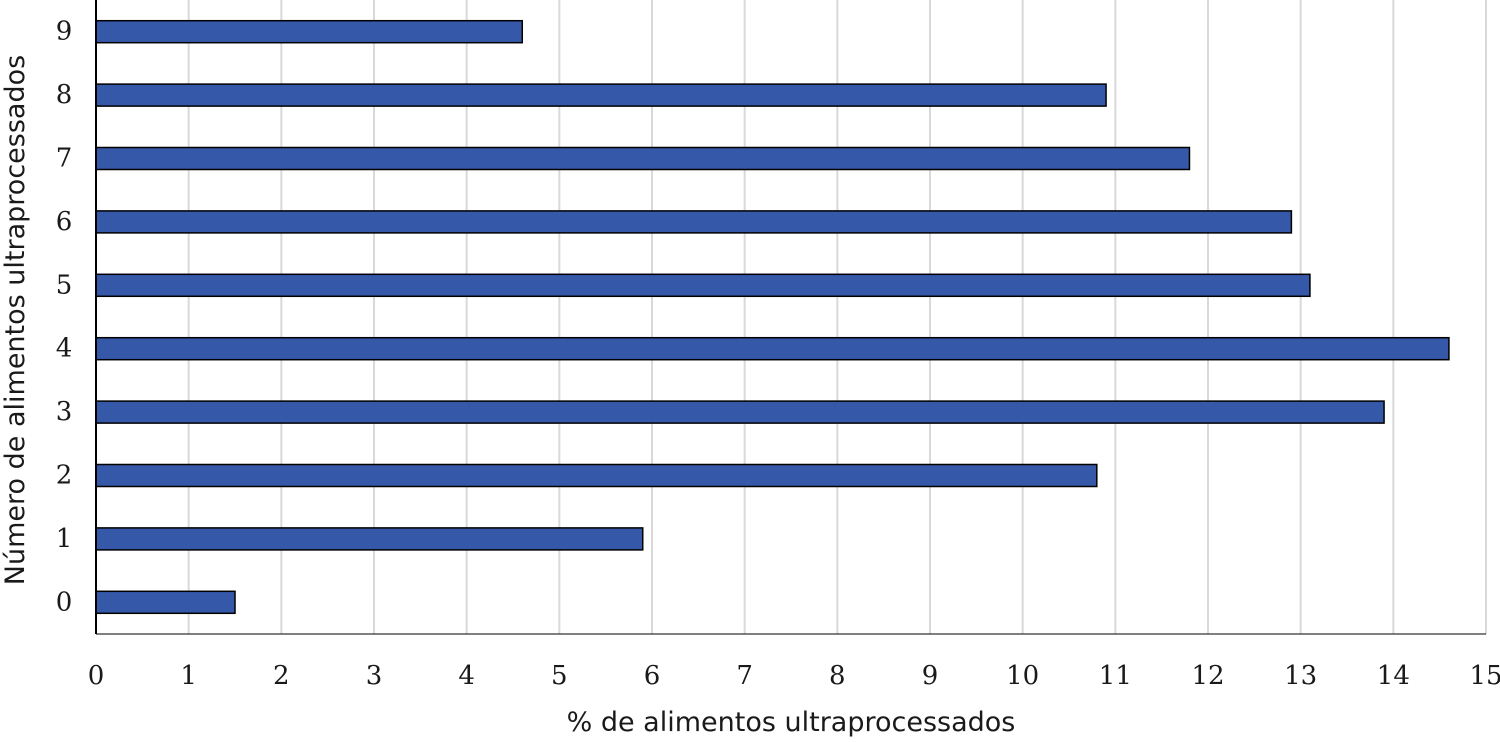  What do you see at coordinates (744, 676) in the screenshot?
I see `x-tick-label-7: 7` at bounding box center [744, 676].